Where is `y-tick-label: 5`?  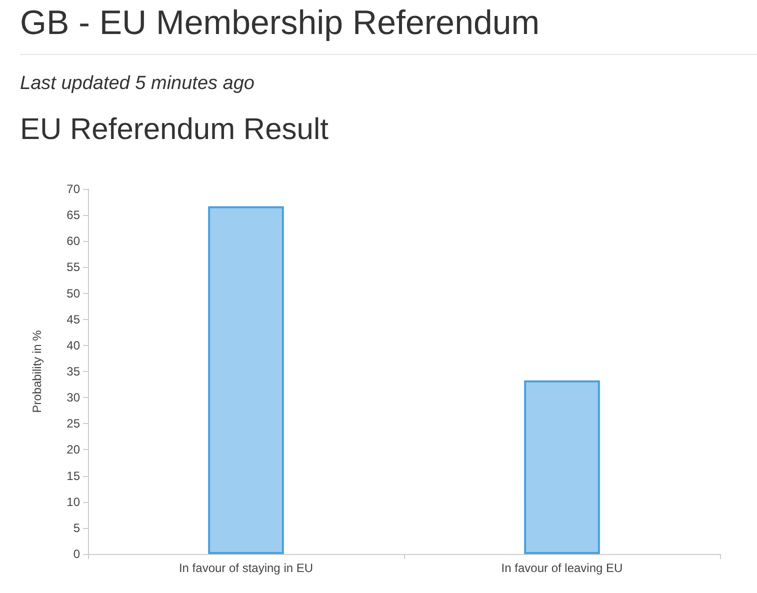
y-tick-label: 5 is located at coordinates (76, 527).